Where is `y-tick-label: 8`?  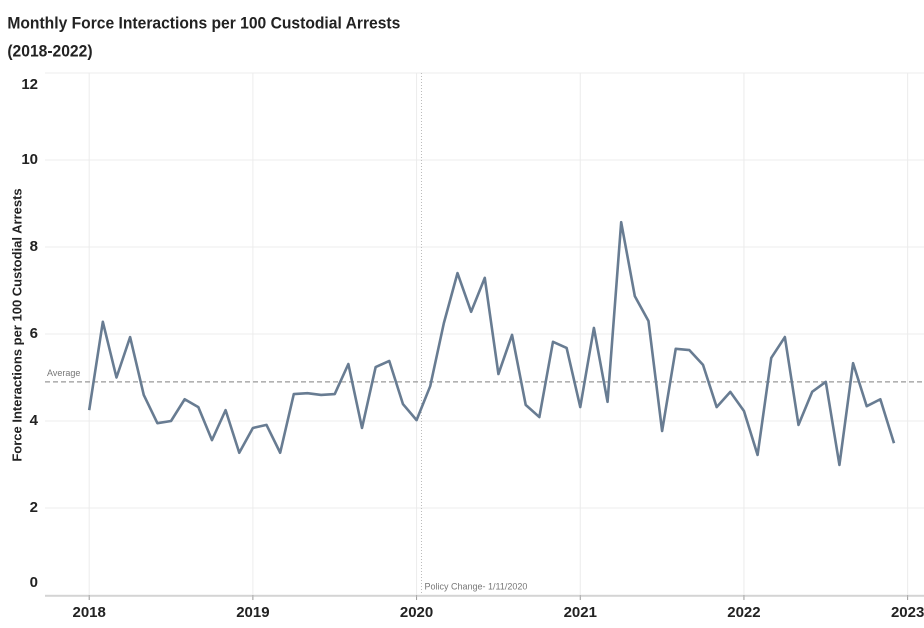 y-tick-label: 8 is located at coordinates (34, 246).